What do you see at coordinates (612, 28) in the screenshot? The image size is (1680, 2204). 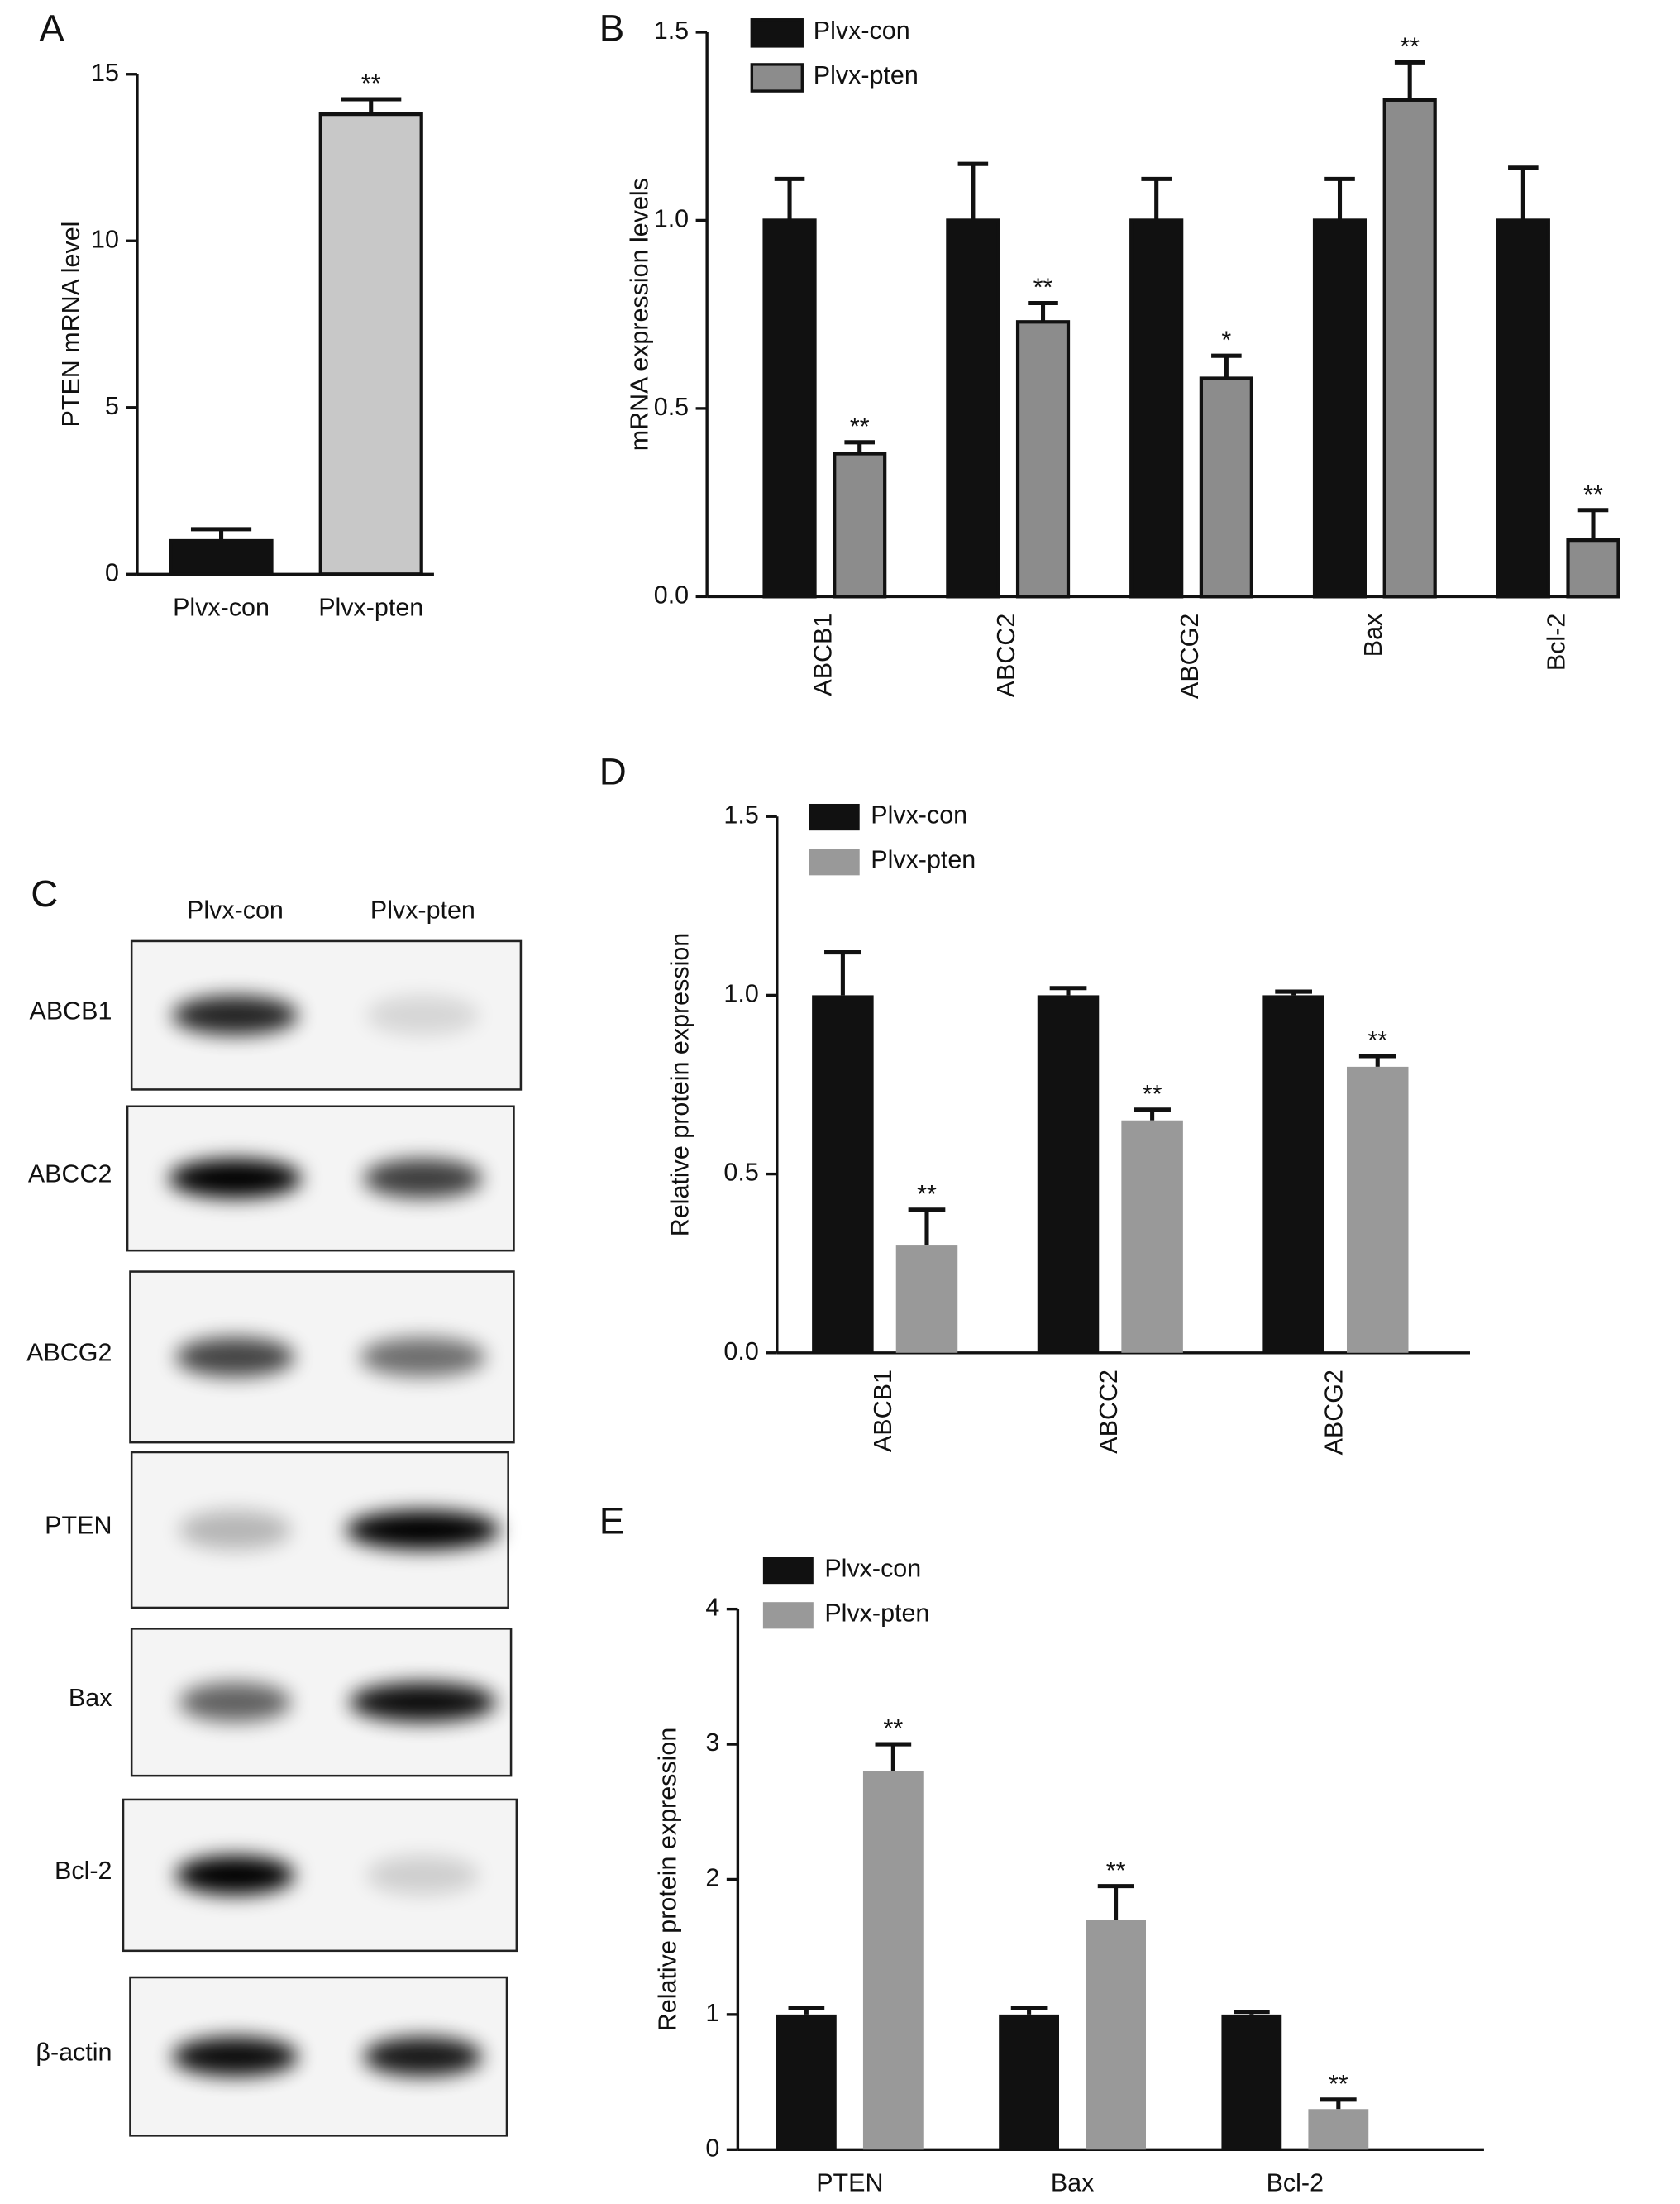 I see `panel-letter: B` at bounding box center [612, 28].